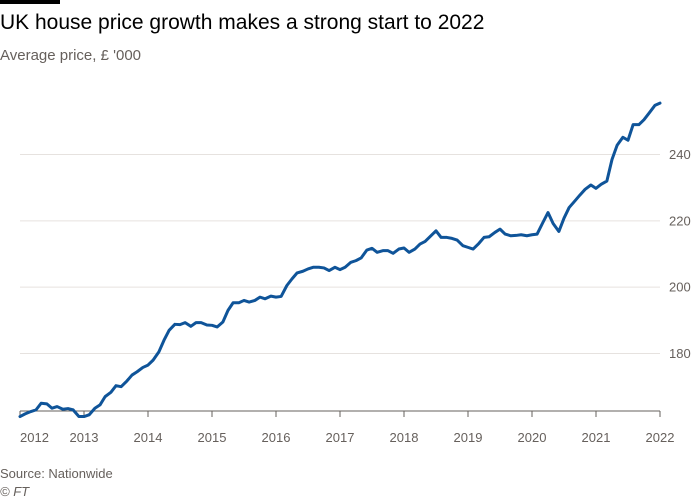 The image size is (700, 500). What do you see at coordinates (680, 287) in the screenshot?
I see `y-tick-label: 200` at bounding box center [680, 287].